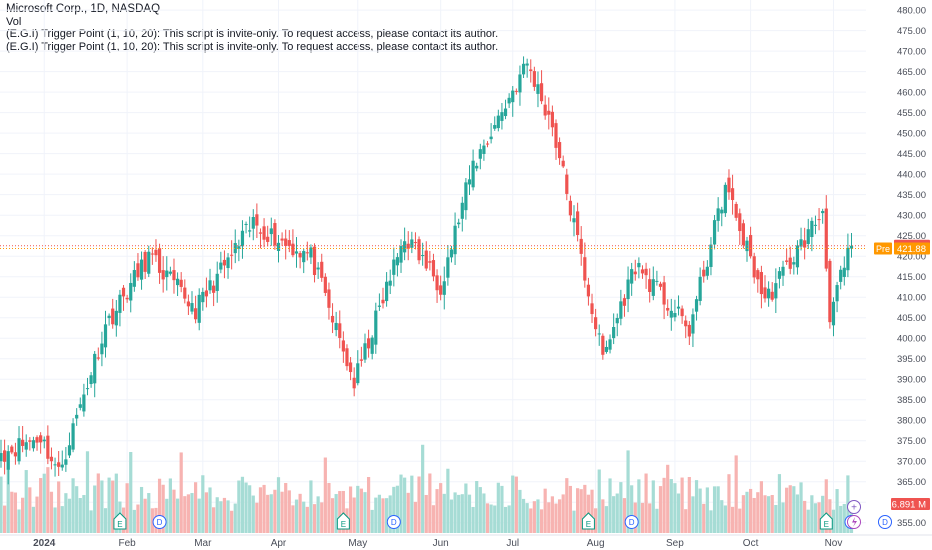 This screenshot has width=932, height=550. Describe the element at coordinates (911, 462) in the screenshot. I see `price-tick-label: 370.00` at that location.